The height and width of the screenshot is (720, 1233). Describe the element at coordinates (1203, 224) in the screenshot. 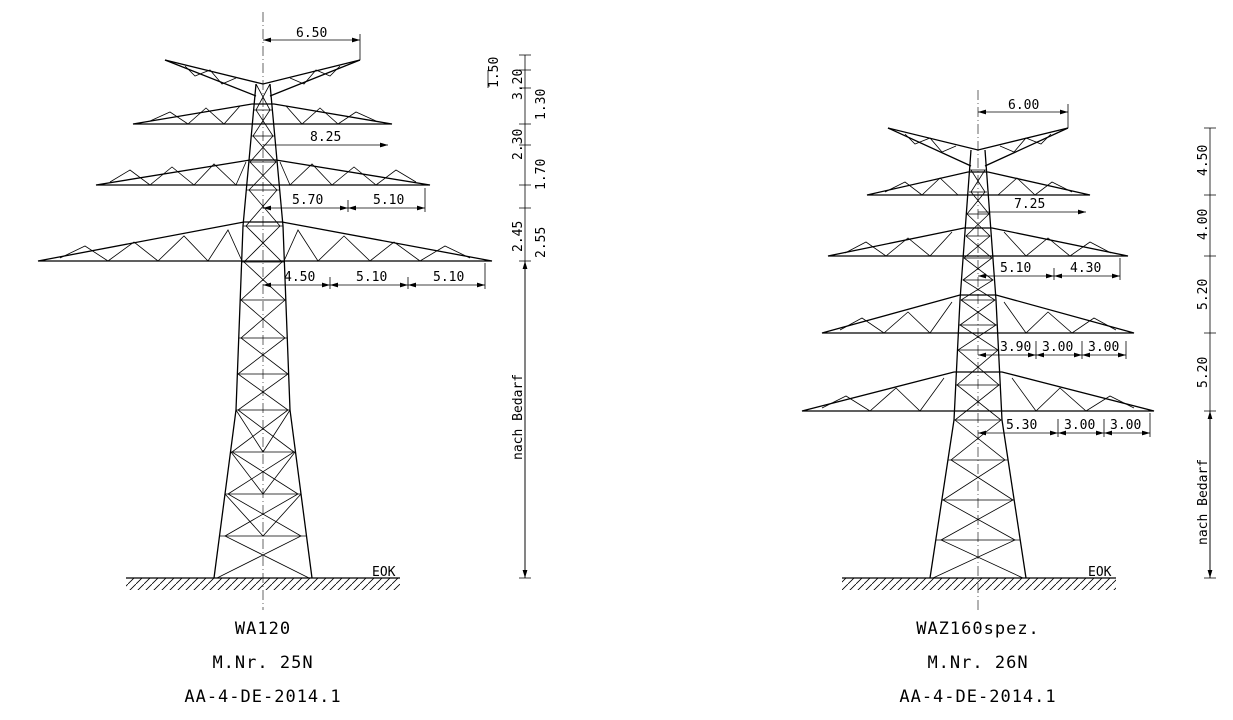

I see `dim-v2: 4.00` at that location.